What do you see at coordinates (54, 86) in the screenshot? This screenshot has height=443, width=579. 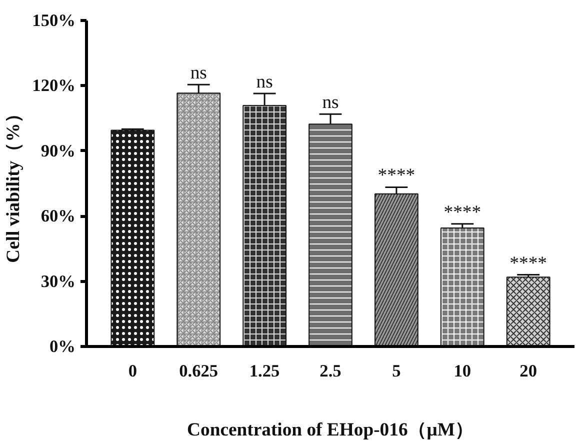 I see `y-tick-label: 120%` at bounding box center [54, 86].